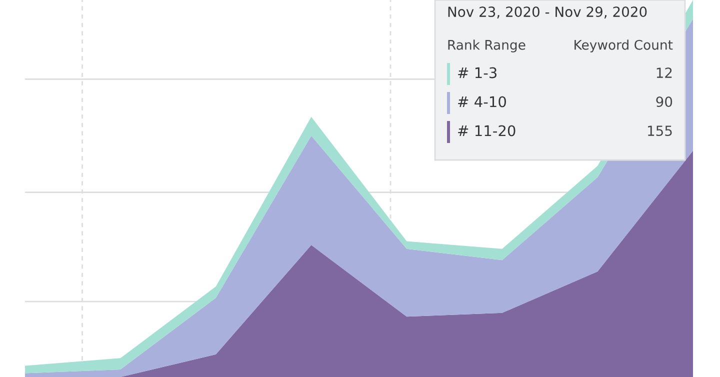  What do you see at coordinates (487, 130) in the screenshot?
I see `legend-label: # 11-20` at bounding box center [487, 130].